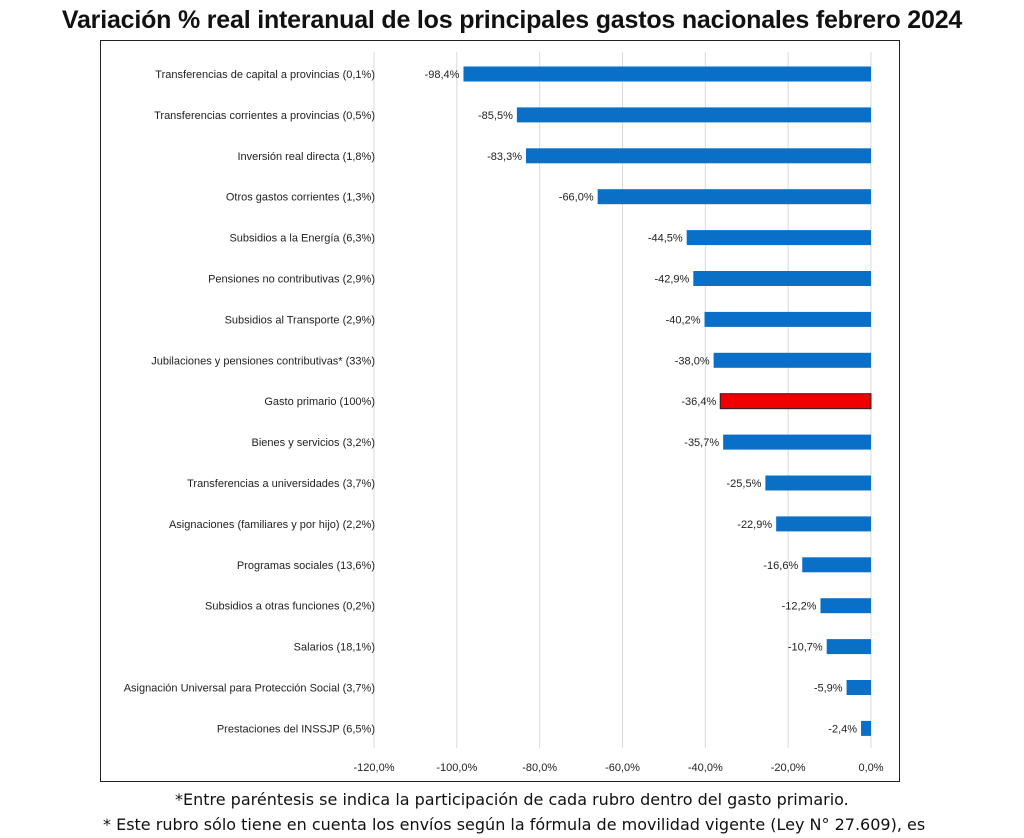 The width and height of the screenshot is (1024, 838). I want to click on category-label: Transferencias a universidades (3,7%), so click(281, 484).